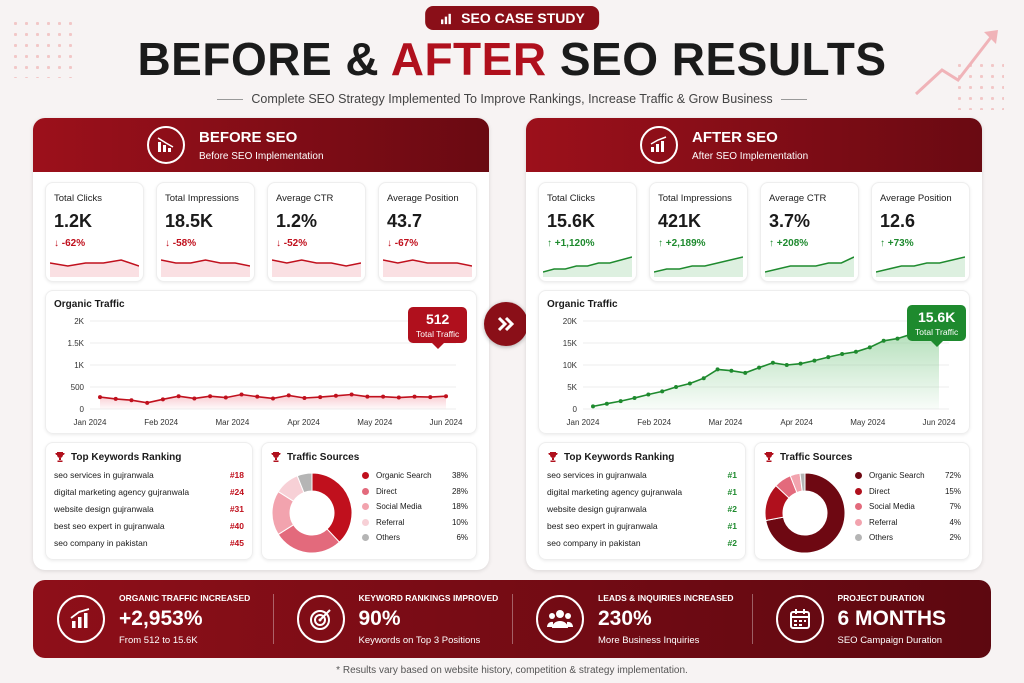 This screenshot has width=1024, height=683. I want to click on legend-name: Direct, so click(879, 491).